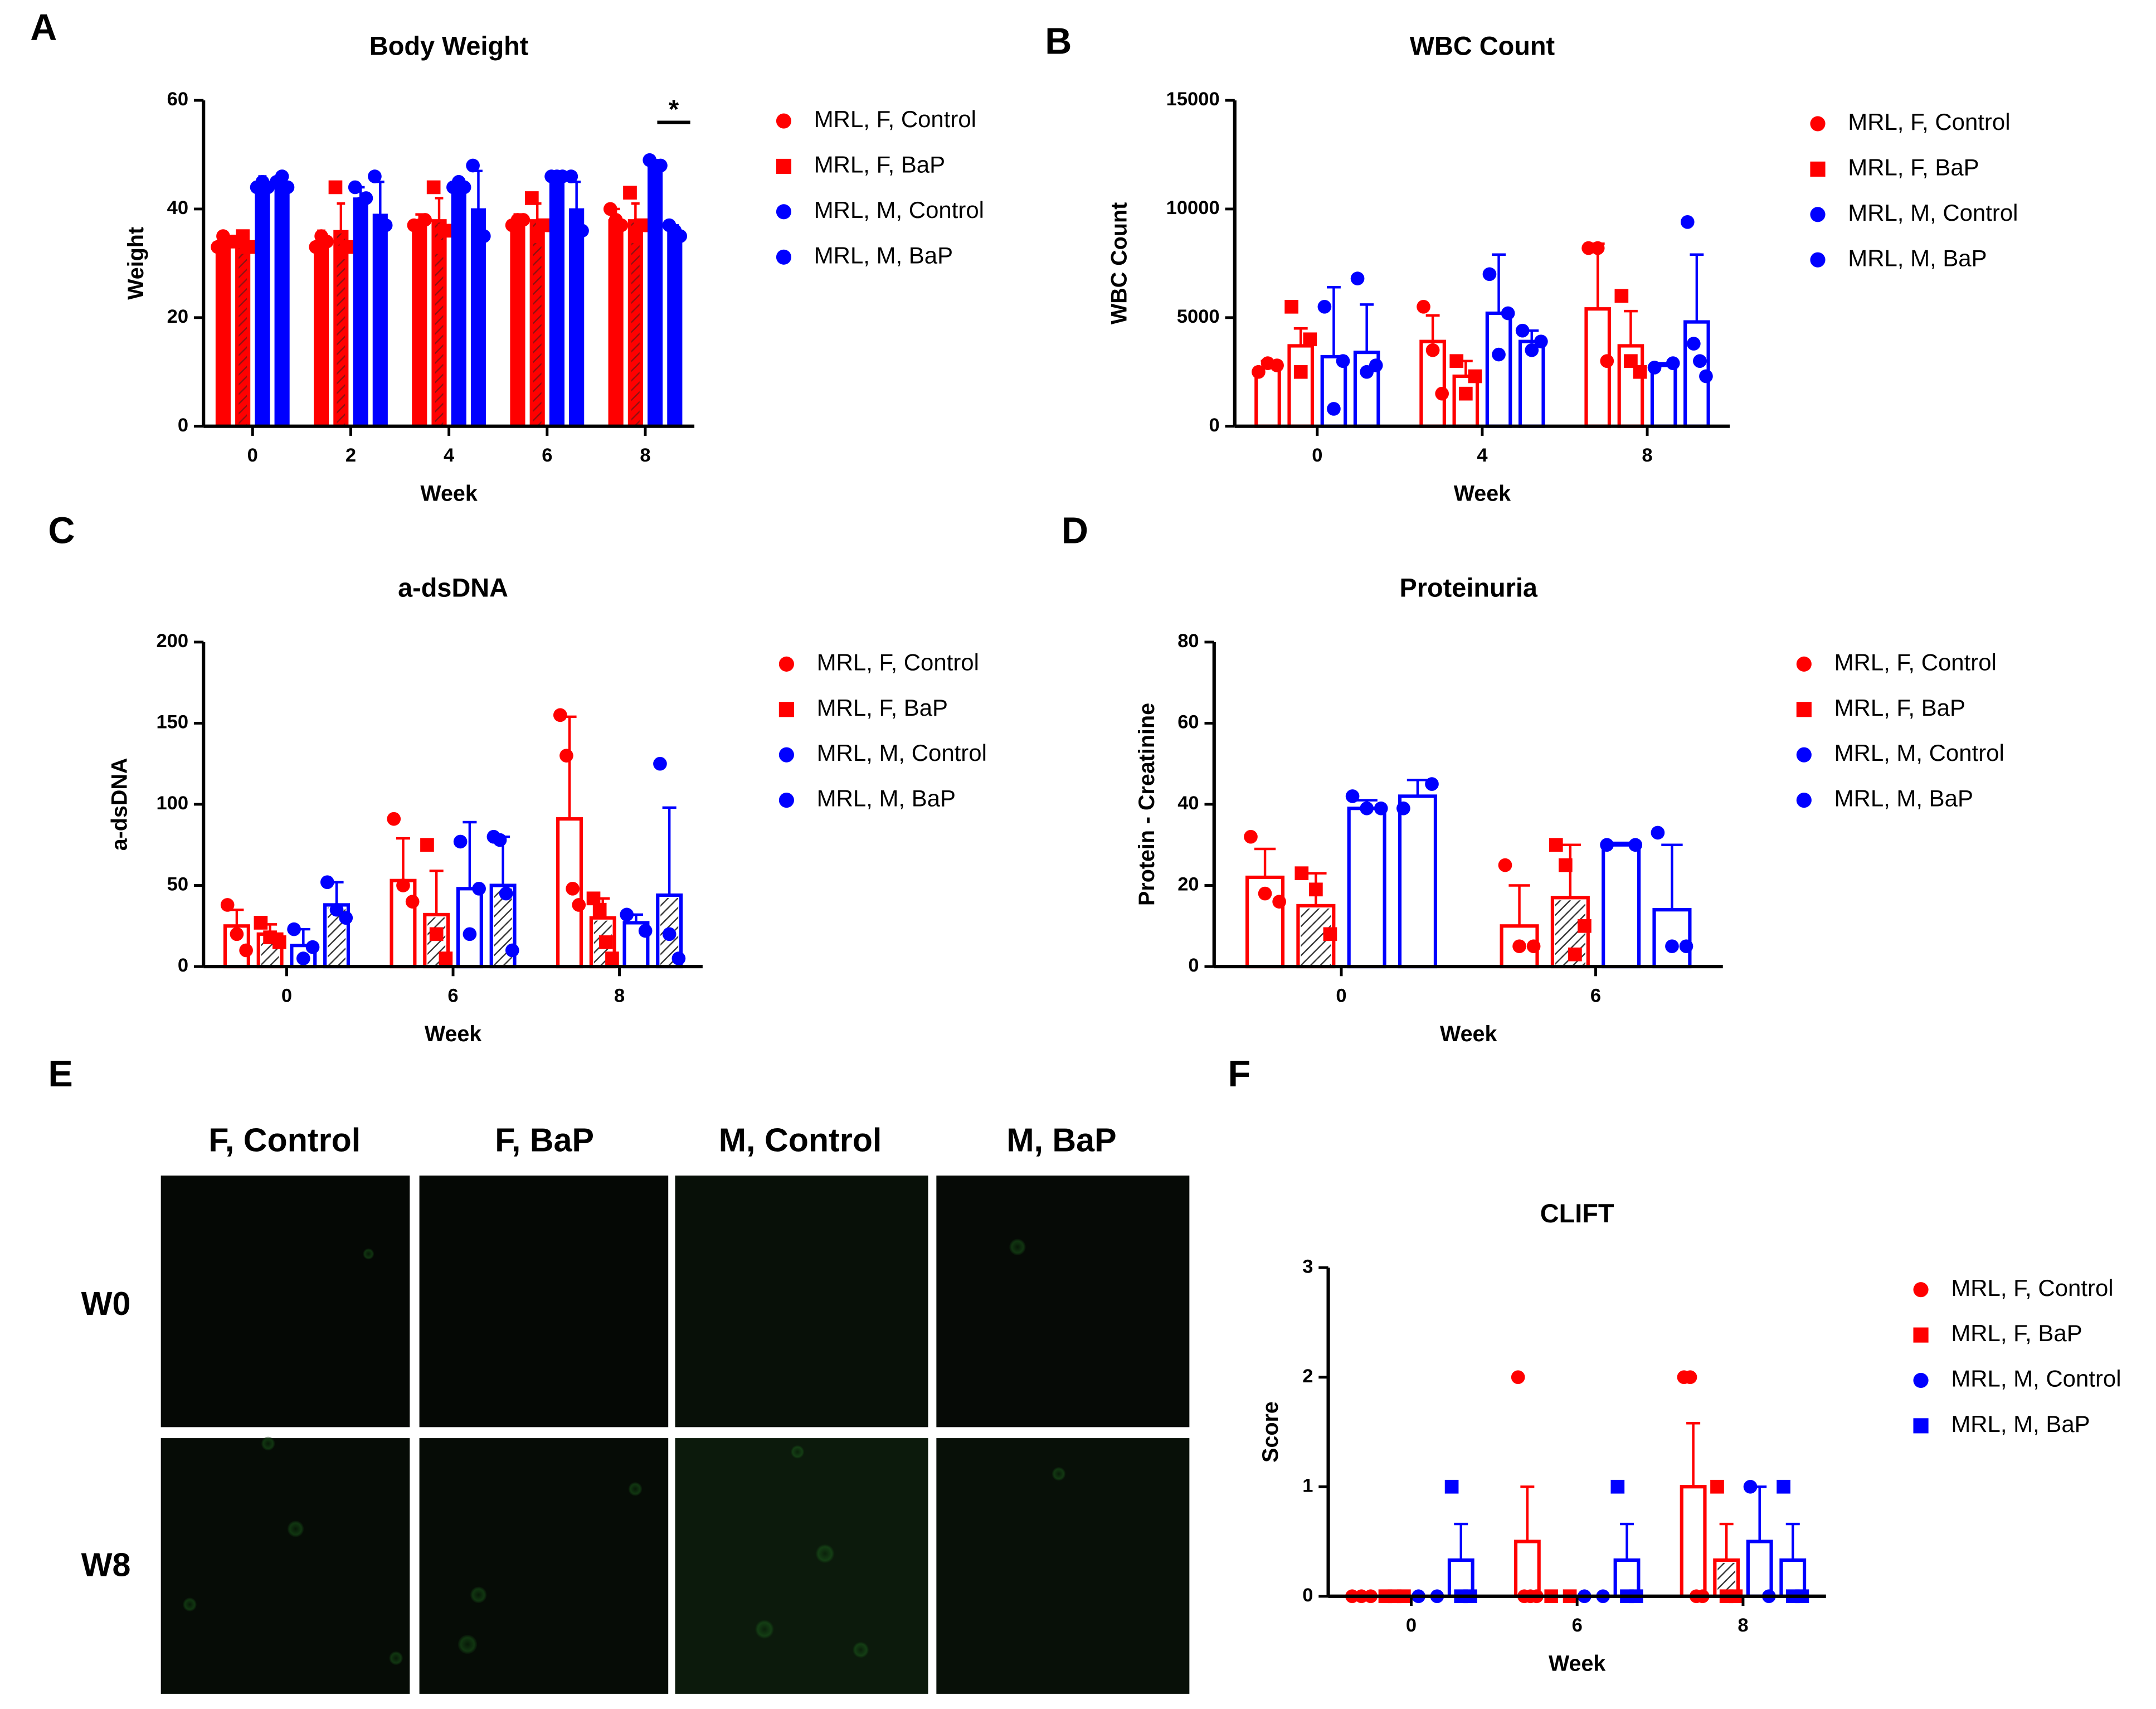  I want to click on panel-letter: C, so click(61, 531).